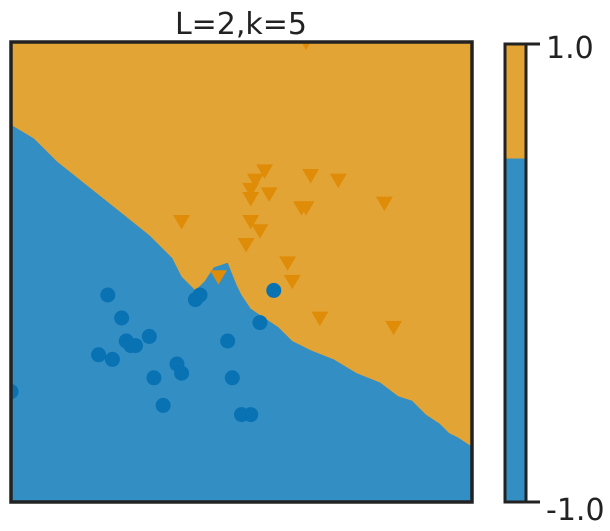  Describe the element at coordinates (241, 24) in the screenshot. I see `chart-title: L=2,k=5` at that location.